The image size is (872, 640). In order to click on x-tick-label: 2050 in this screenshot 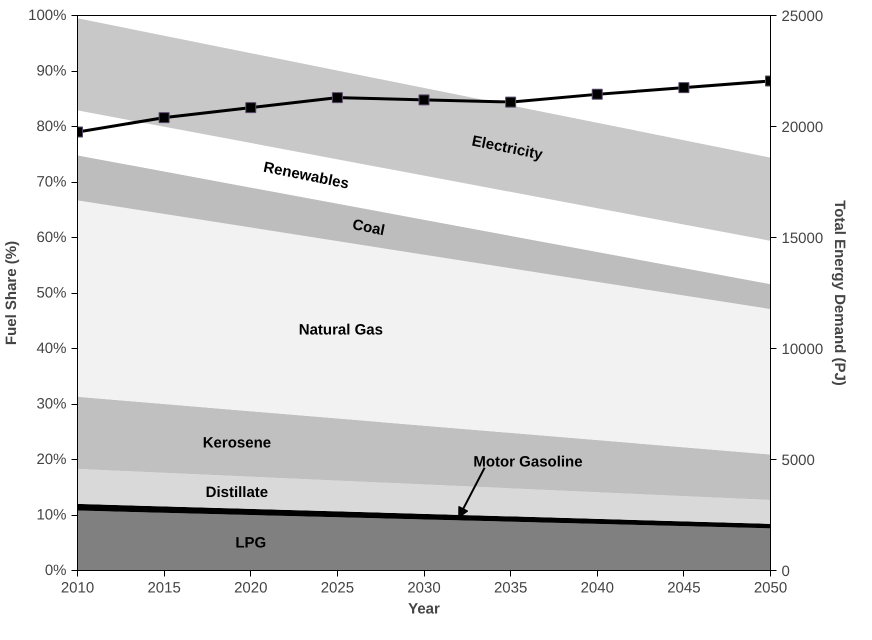, I will do `click(771, 588)`.